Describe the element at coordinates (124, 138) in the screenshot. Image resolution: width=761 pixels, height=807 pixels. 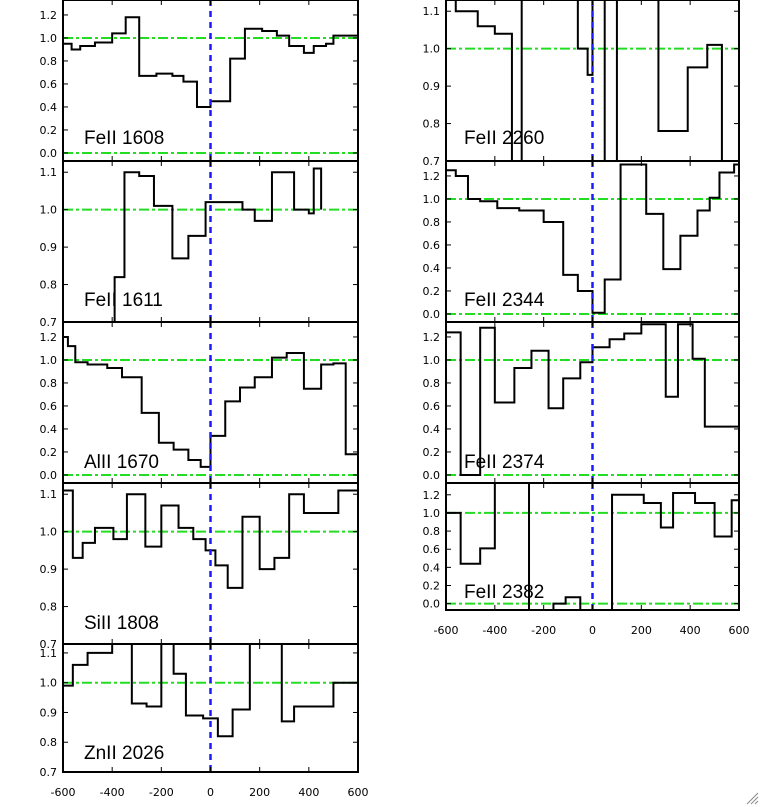
I see `panel-line-label: FeII 1608` at that location.